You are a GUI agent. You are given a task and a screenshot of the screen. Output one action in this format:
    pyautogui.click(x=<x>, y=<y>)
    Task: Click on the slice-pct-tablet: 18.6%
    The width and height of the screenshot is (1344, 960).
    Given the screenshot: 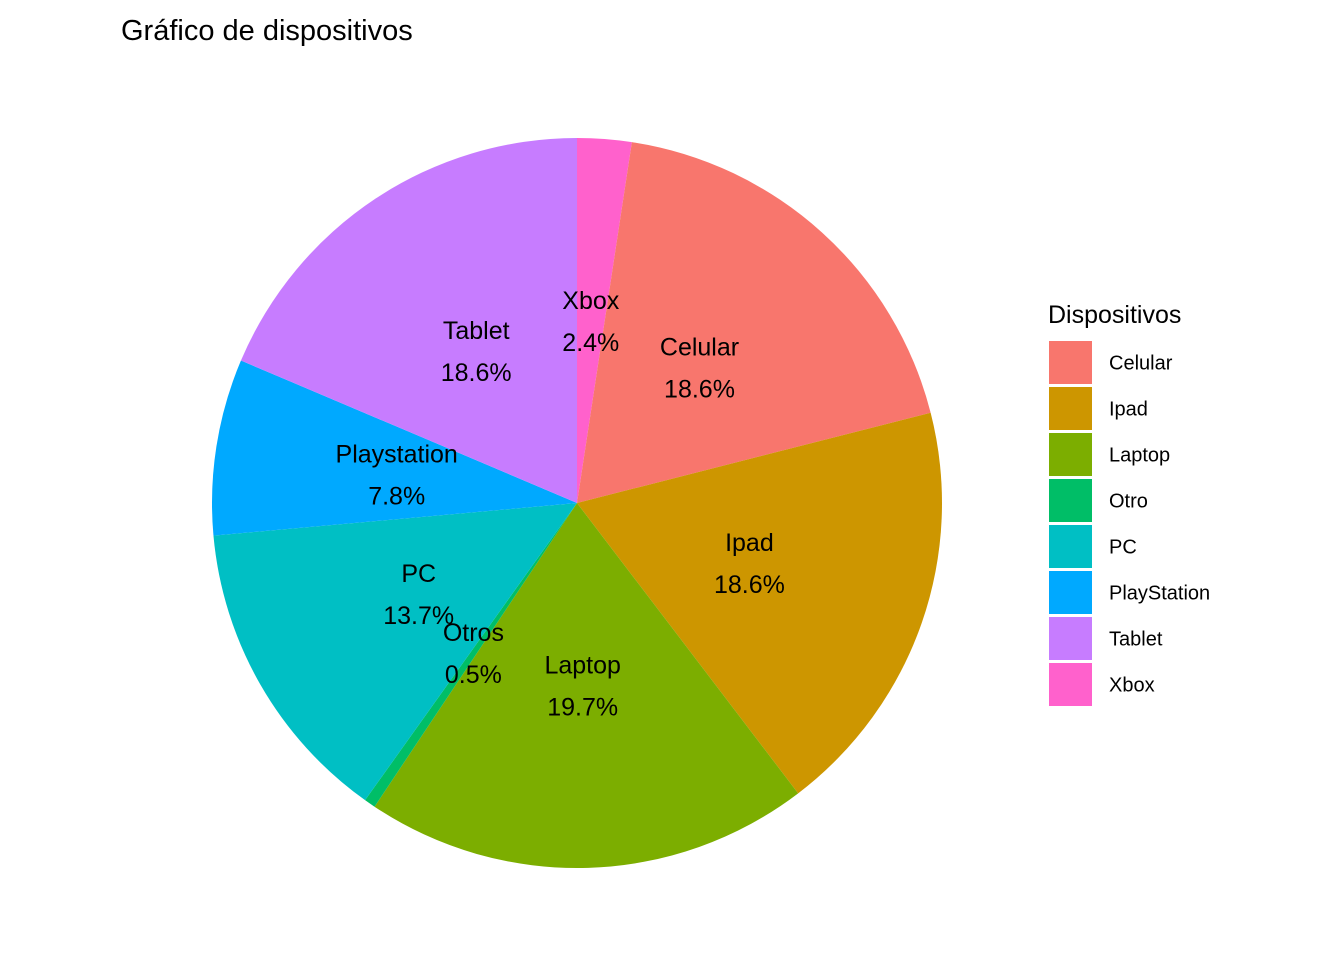 What is the action you would take?
    pyautogui.click(x=476, y=373)
    